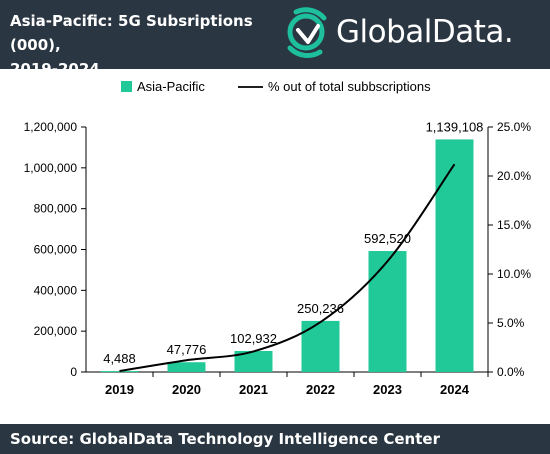 This screenshot has height=454, width=550. Describe the element at coordinates (320, 389) in the screenshot. I see `x-tick-label: 2022` at that location.